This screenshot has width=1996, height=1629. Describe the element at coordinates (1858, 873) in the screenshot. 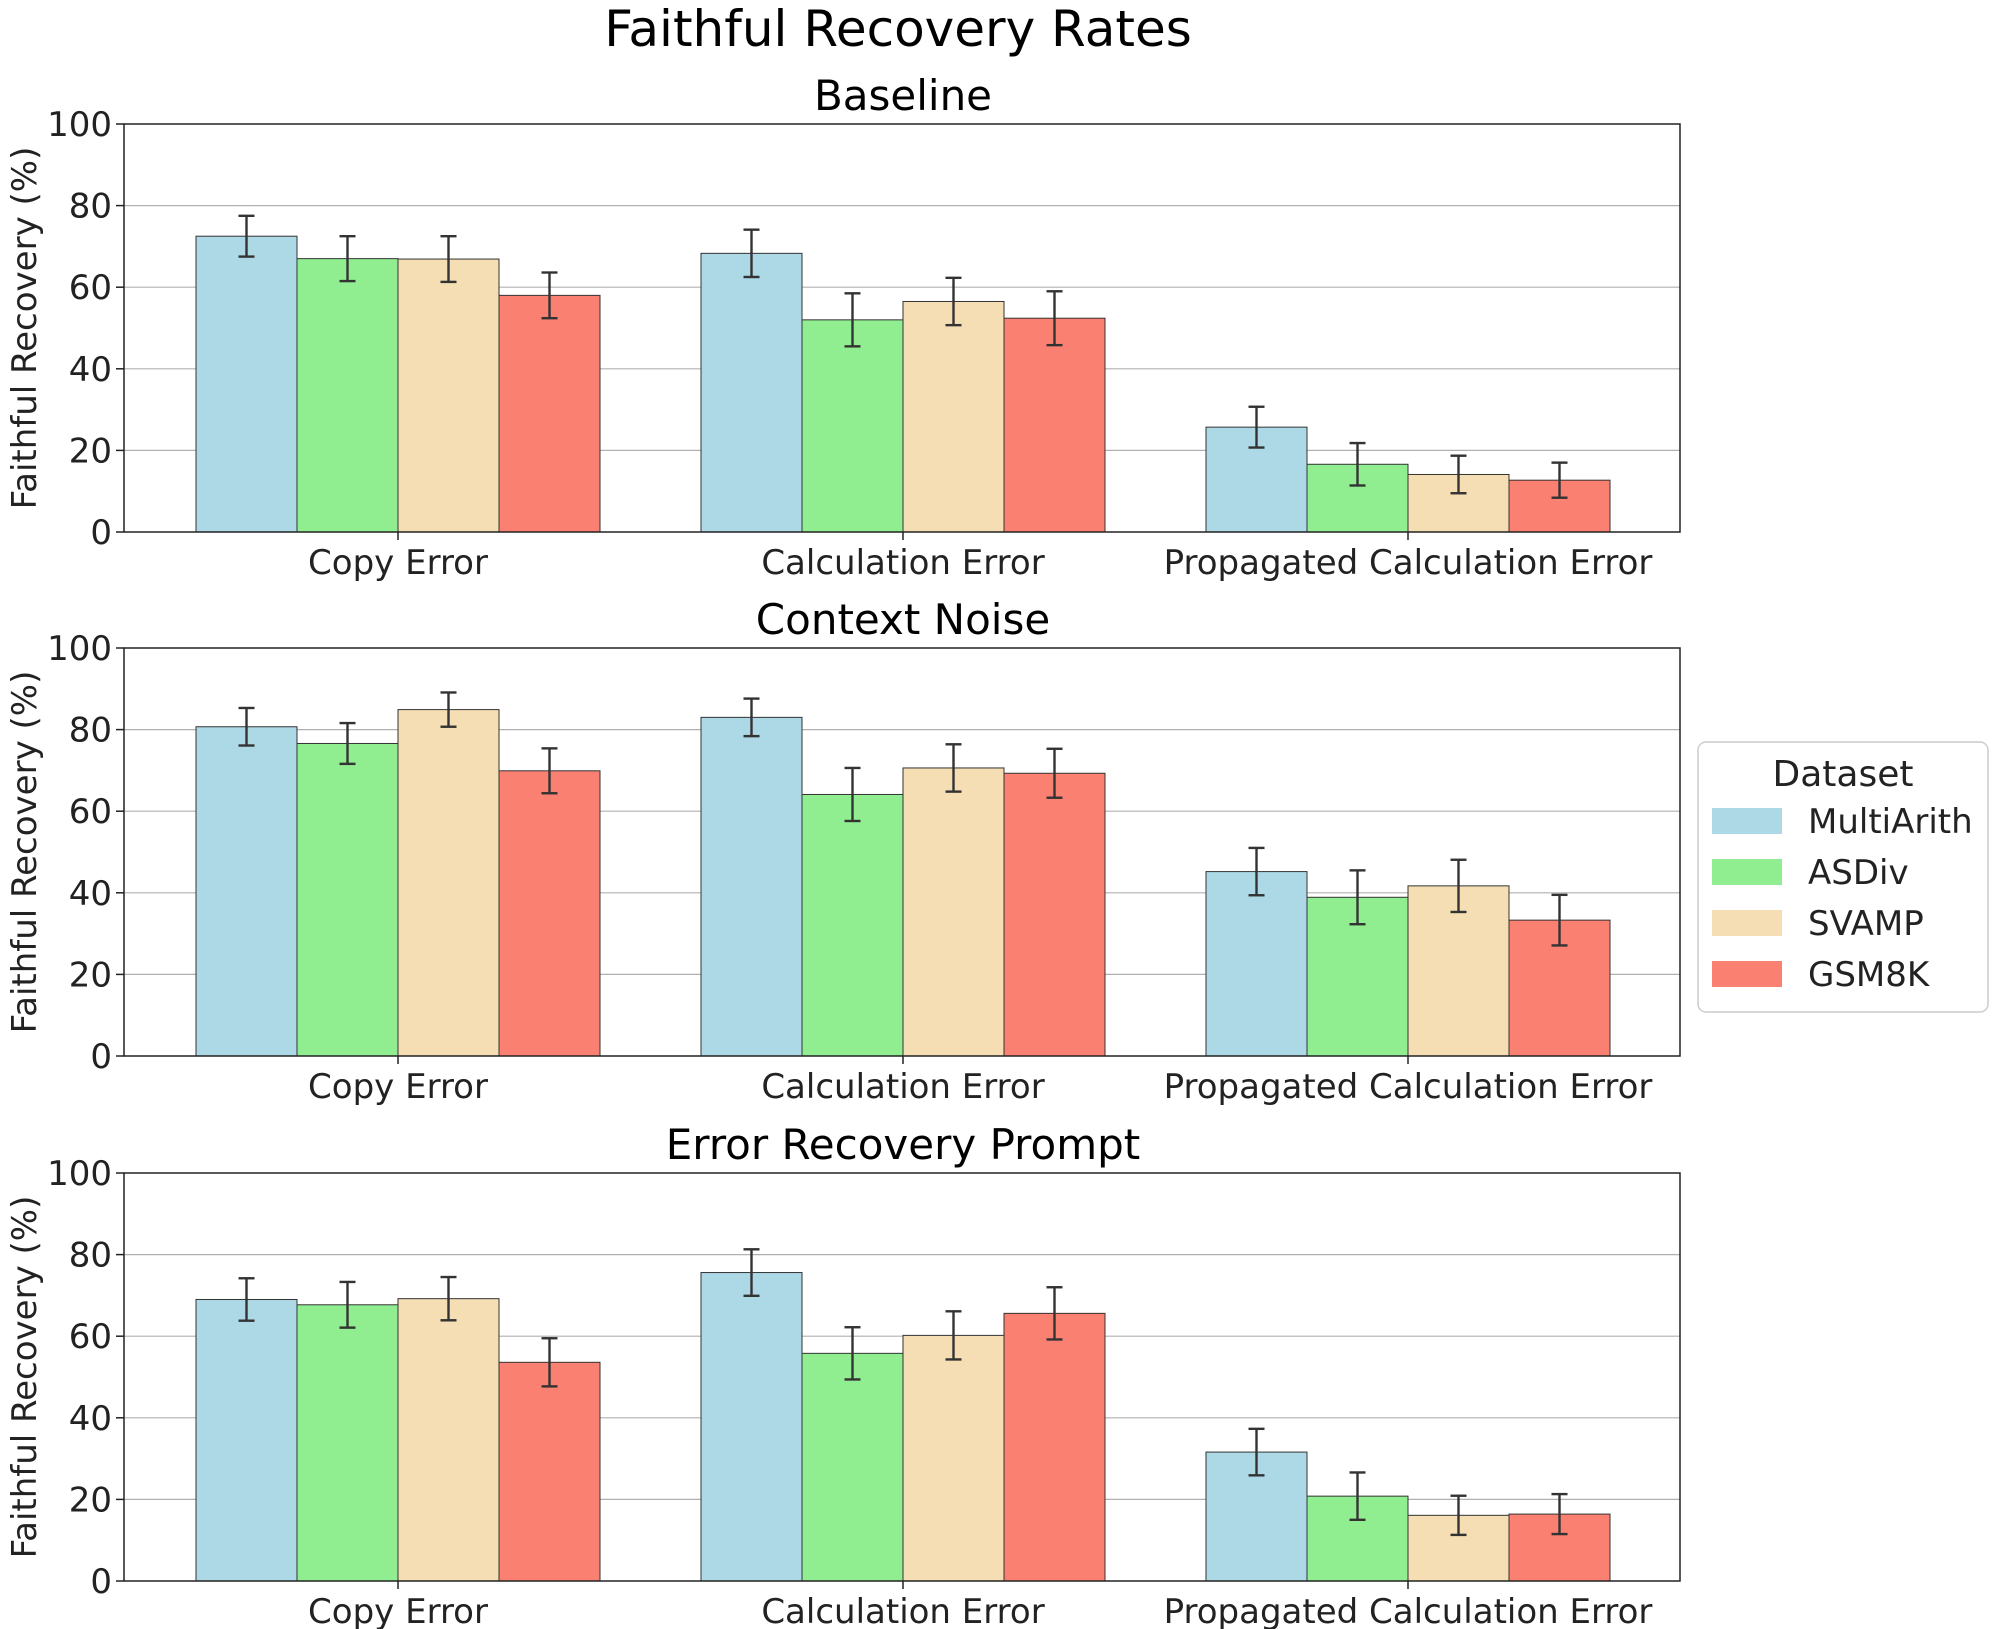

I see `legend-label: ASDiv` at that location.